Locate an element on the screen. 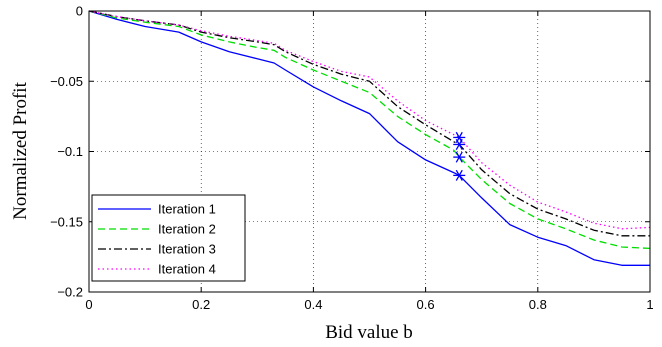 The height and width of the screenshot is (347, 662). x-tick-label: 0.2 is located at coordinates (201, 304).